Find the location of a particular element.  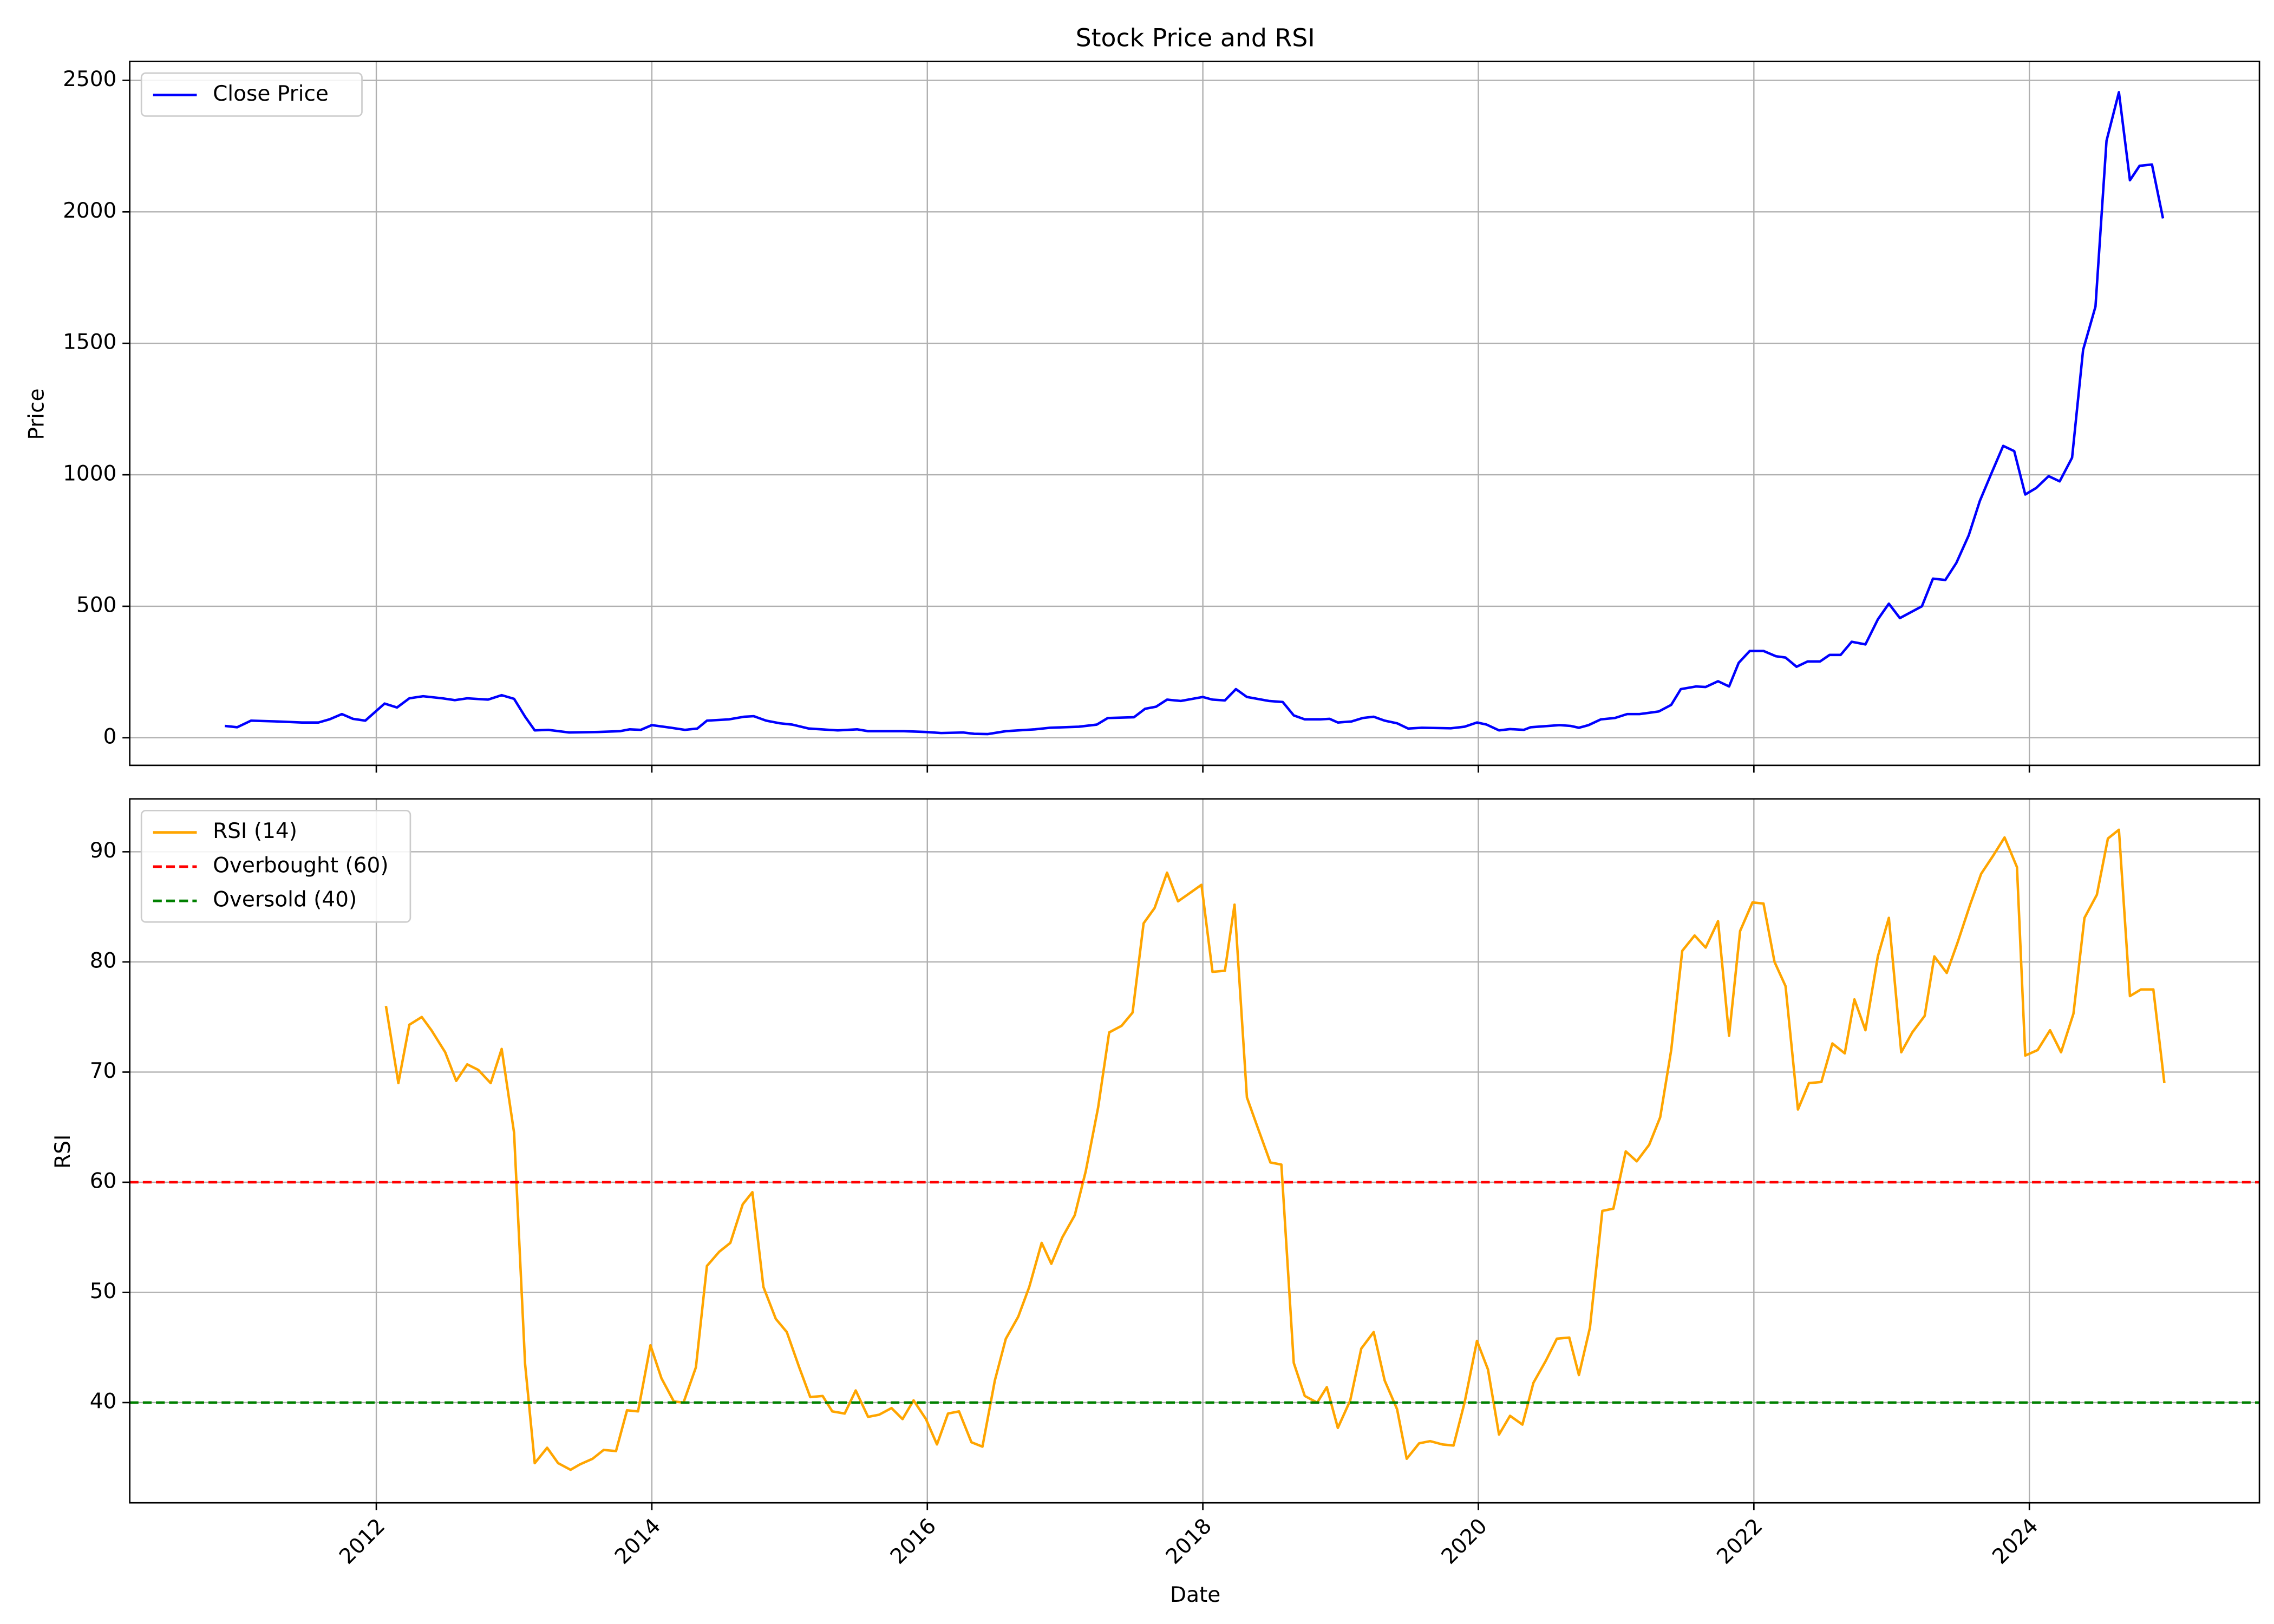

y-tick-label: 50 is located at coordinates (104, 1291).